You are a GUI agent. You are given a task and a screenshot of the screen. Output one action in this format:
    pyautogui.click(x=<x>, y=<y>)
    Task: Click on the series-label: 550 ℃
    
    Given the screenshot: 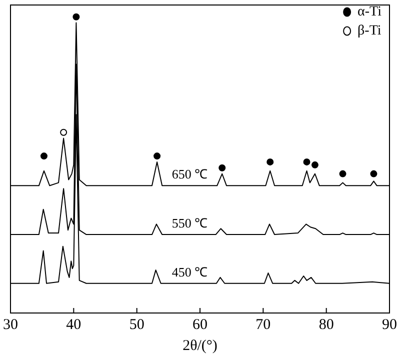 What is the action you would take?
    pyautogui.click(x=190, y=222)
    